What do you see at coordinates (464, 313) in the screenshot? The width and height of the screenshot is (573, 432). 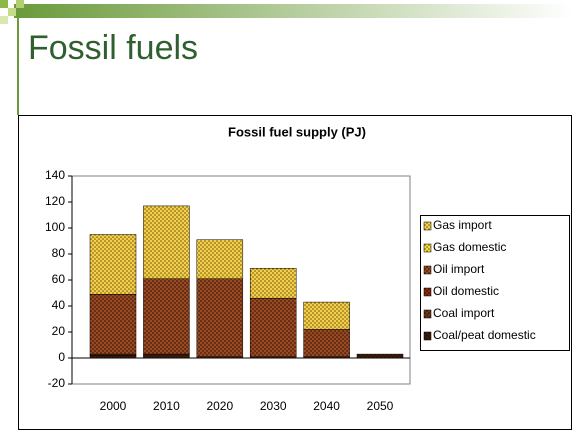 I see `legend-label: Coal import` at bounding box center [464, 313].